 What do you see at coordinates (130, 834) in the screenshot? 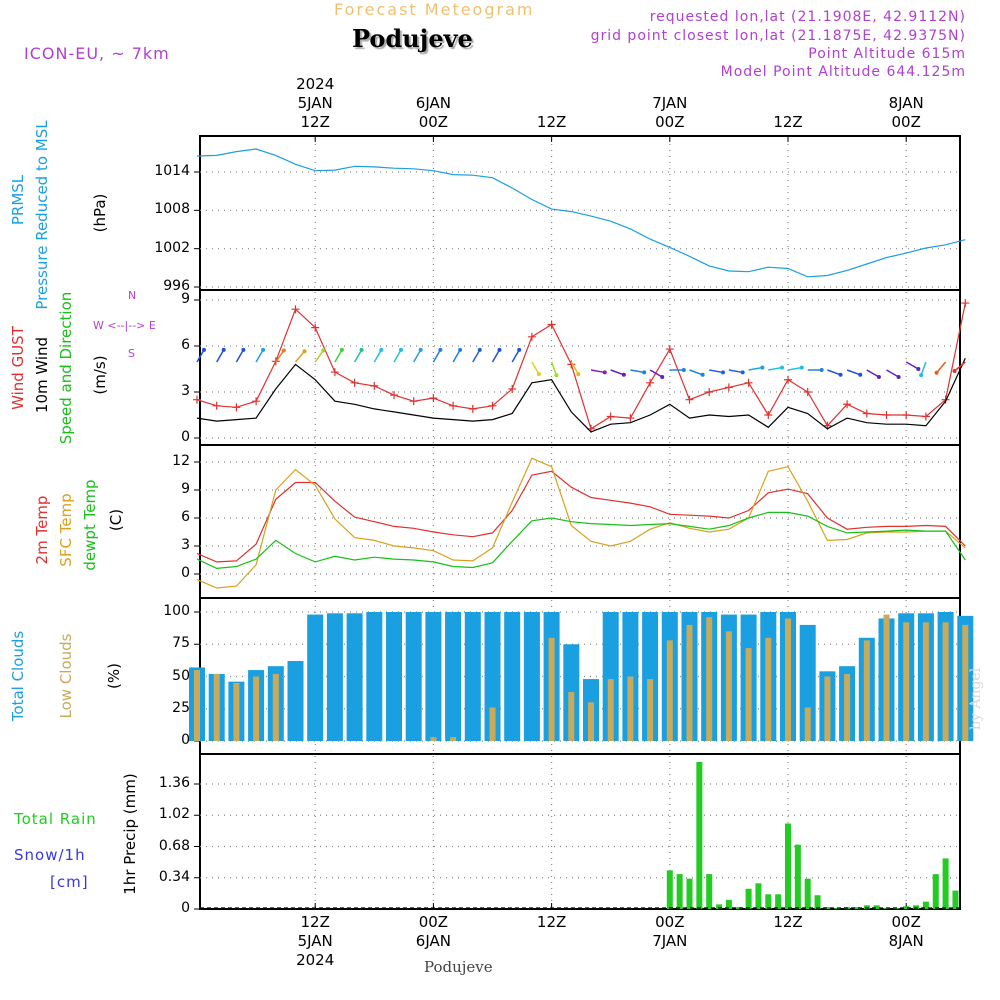
I see `precip-ylabel-unit: 1hr Precip (mm)` at bounding box center [130, 834].